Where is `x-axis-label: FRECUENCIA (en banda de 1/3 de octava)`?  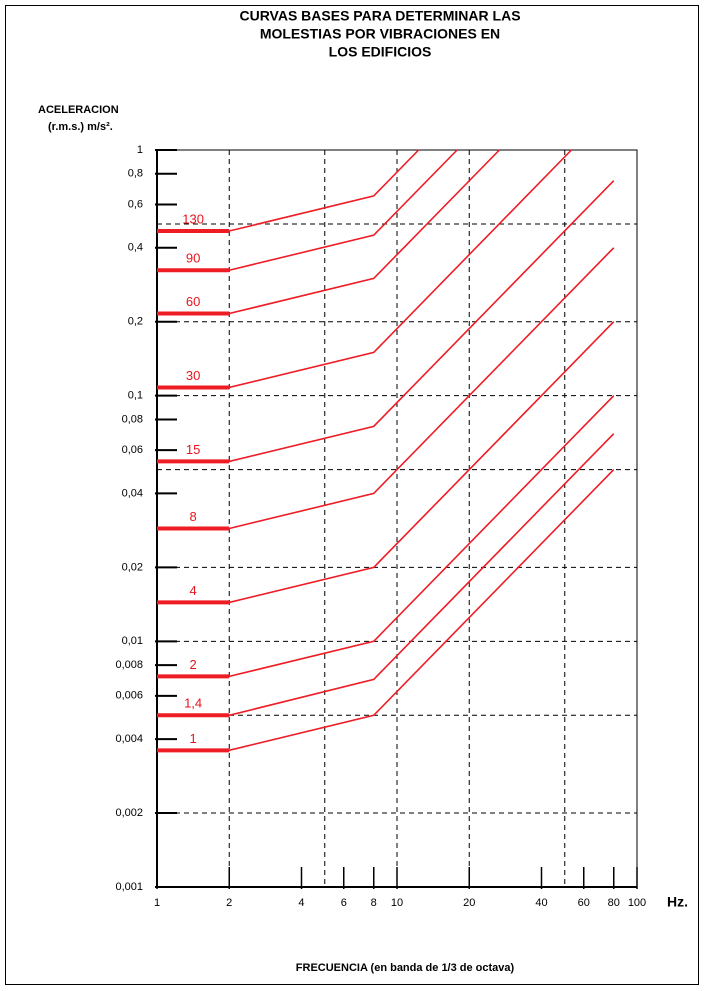
x-axis-label: FRECUENCIA (en banda de 1/3 de octava) is located at coordinates (405, 968).